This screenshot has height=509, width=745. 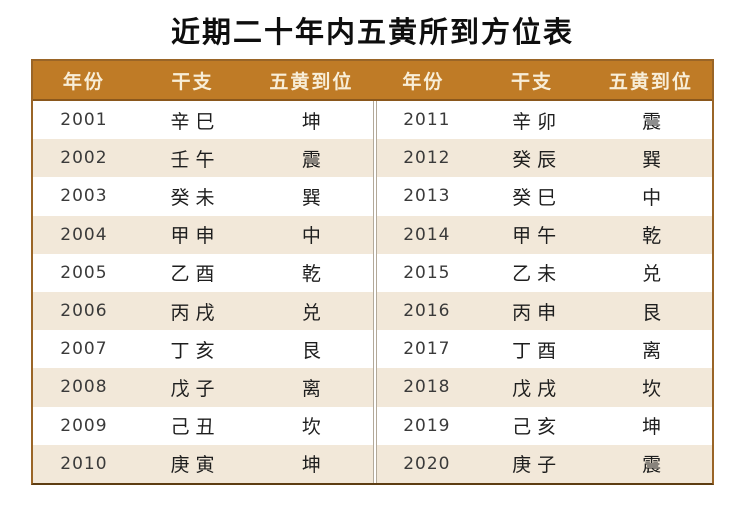 I want to click on ganzhi-cell: 辛卯, so click(x=537, y=121).